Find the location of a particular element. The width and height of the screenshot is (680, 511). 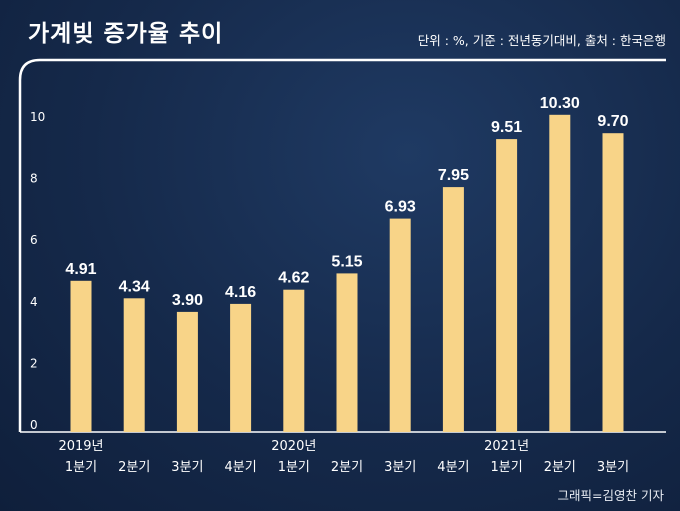

y-tick-label: 10 is located at coordinates (37, 117).